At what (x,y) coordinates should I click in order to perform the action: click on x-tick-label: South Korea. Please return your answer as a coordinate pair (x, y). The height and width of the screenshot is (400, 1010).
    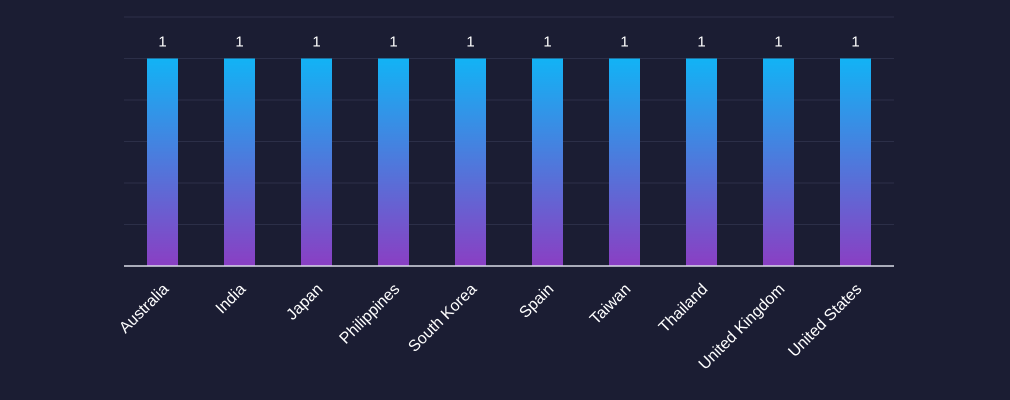
    Looking at the image, I should click on (442, 318).